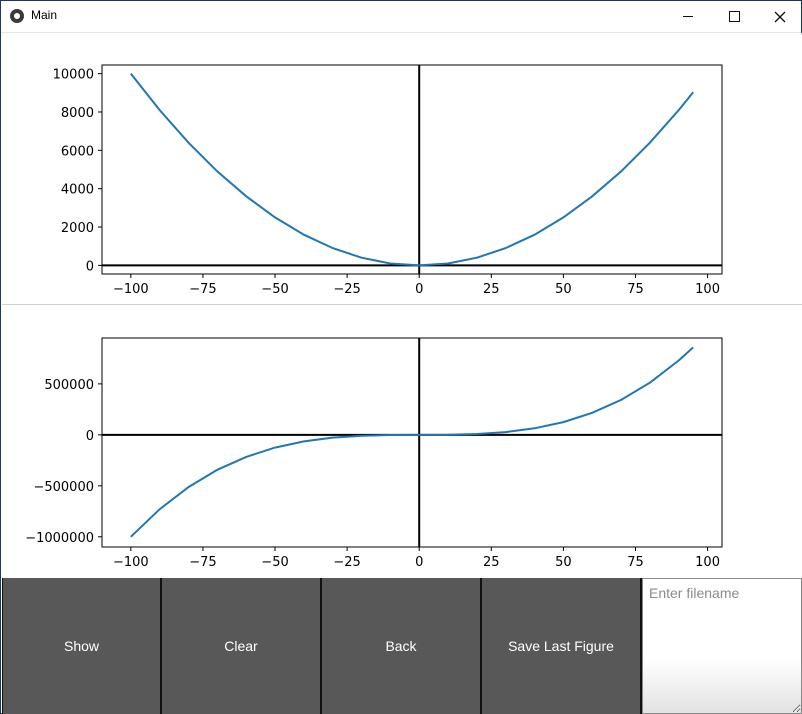 This screenshot has height=714, width=802. What do you see at coordinates (77, 113) in the screenshot?
I see `y-tick-label: 8000` at bounding box center [77, 113].